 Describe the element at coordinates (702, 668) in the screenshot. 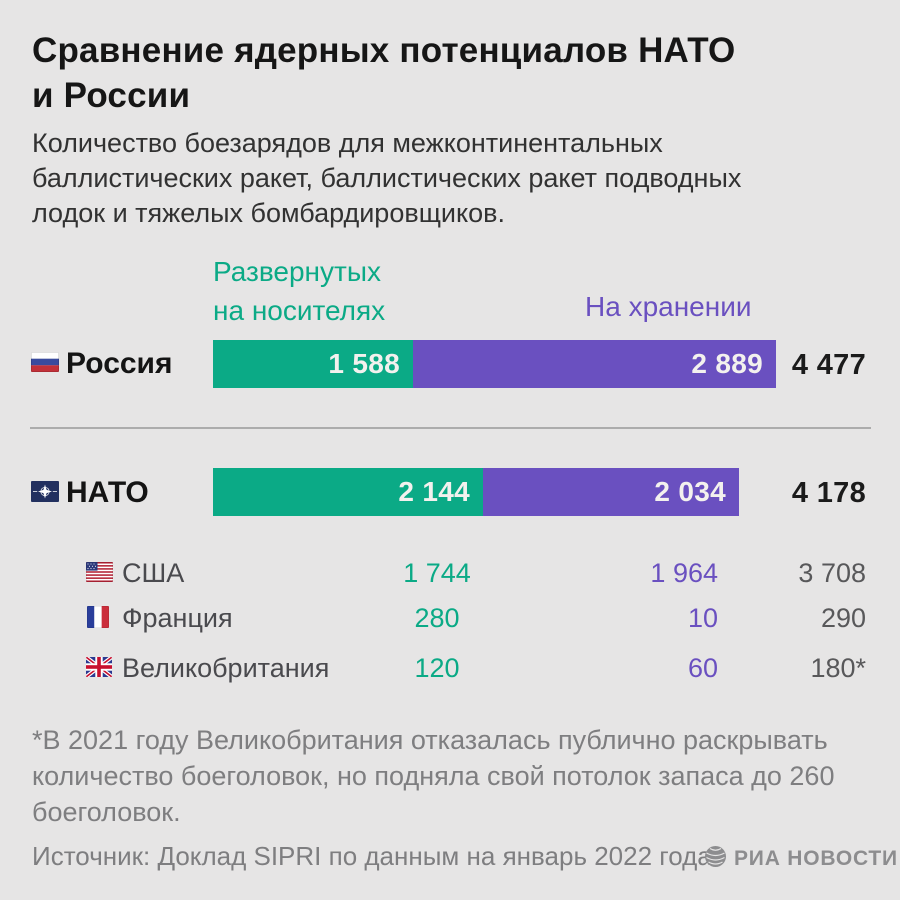

I see `uk-stored-value: 60` at that location.